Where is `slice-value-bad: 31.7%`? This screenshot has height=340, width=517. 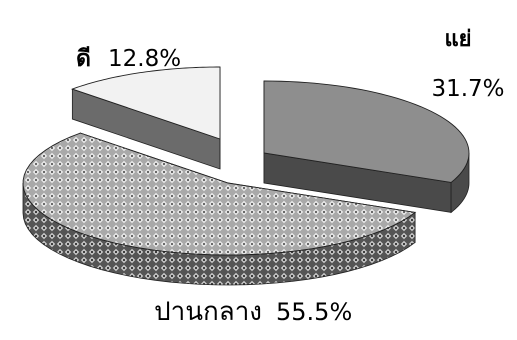 slice-value-bad: 31.7% is located at coordinates (467, 89).